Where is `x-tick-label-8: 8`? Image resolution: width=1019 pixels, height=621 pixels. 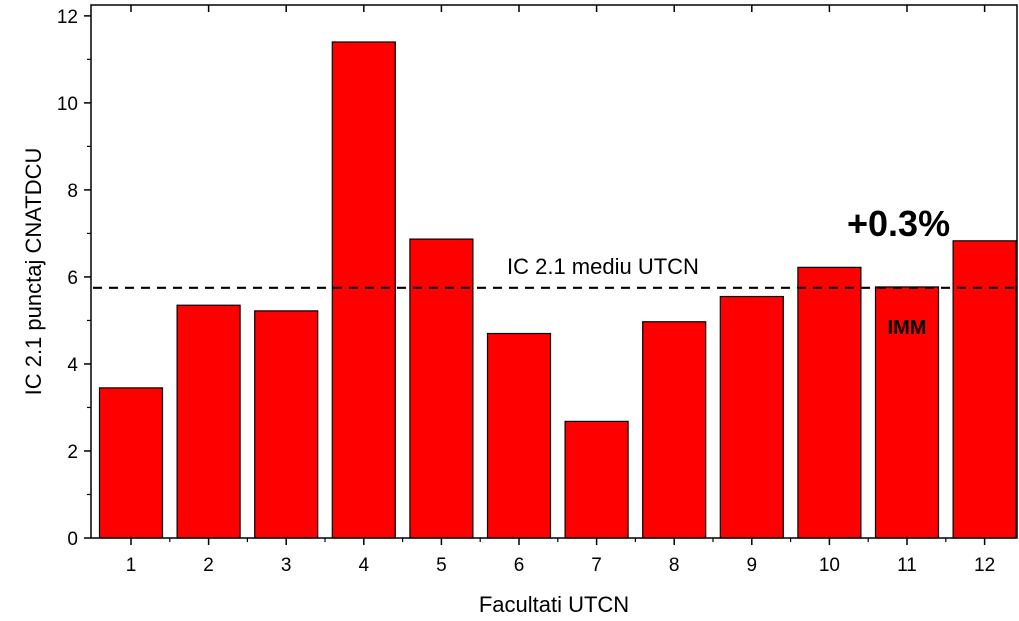
x-tick-label-8: 8 is located at coordinates (674, 565).